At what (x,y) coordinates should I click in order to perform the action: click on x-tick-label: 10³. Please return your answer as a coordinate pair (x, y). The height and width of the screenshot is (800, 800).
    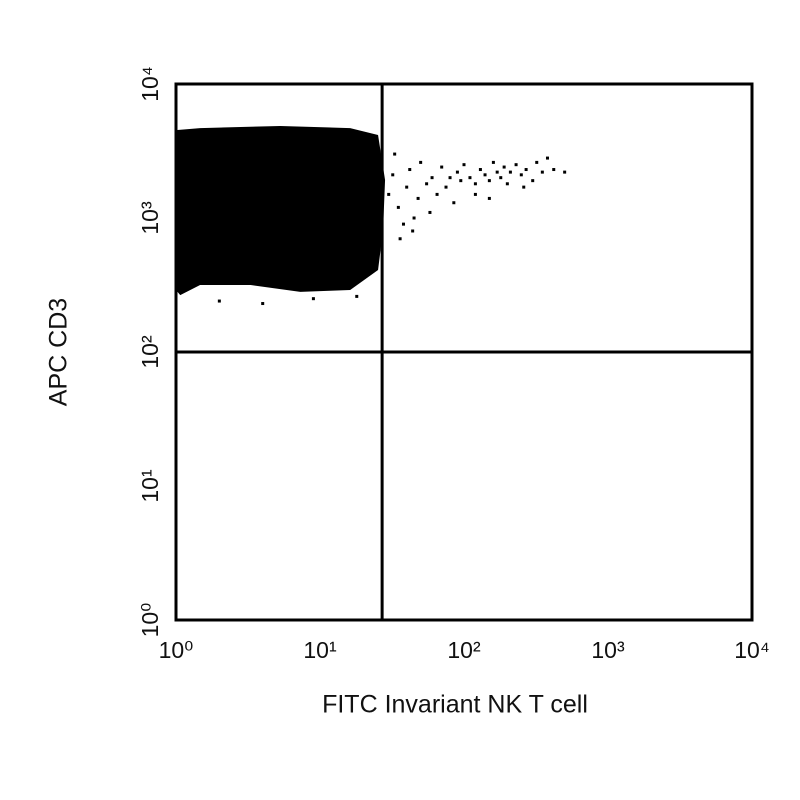
    Looking at the image, I should click on (608, 650).